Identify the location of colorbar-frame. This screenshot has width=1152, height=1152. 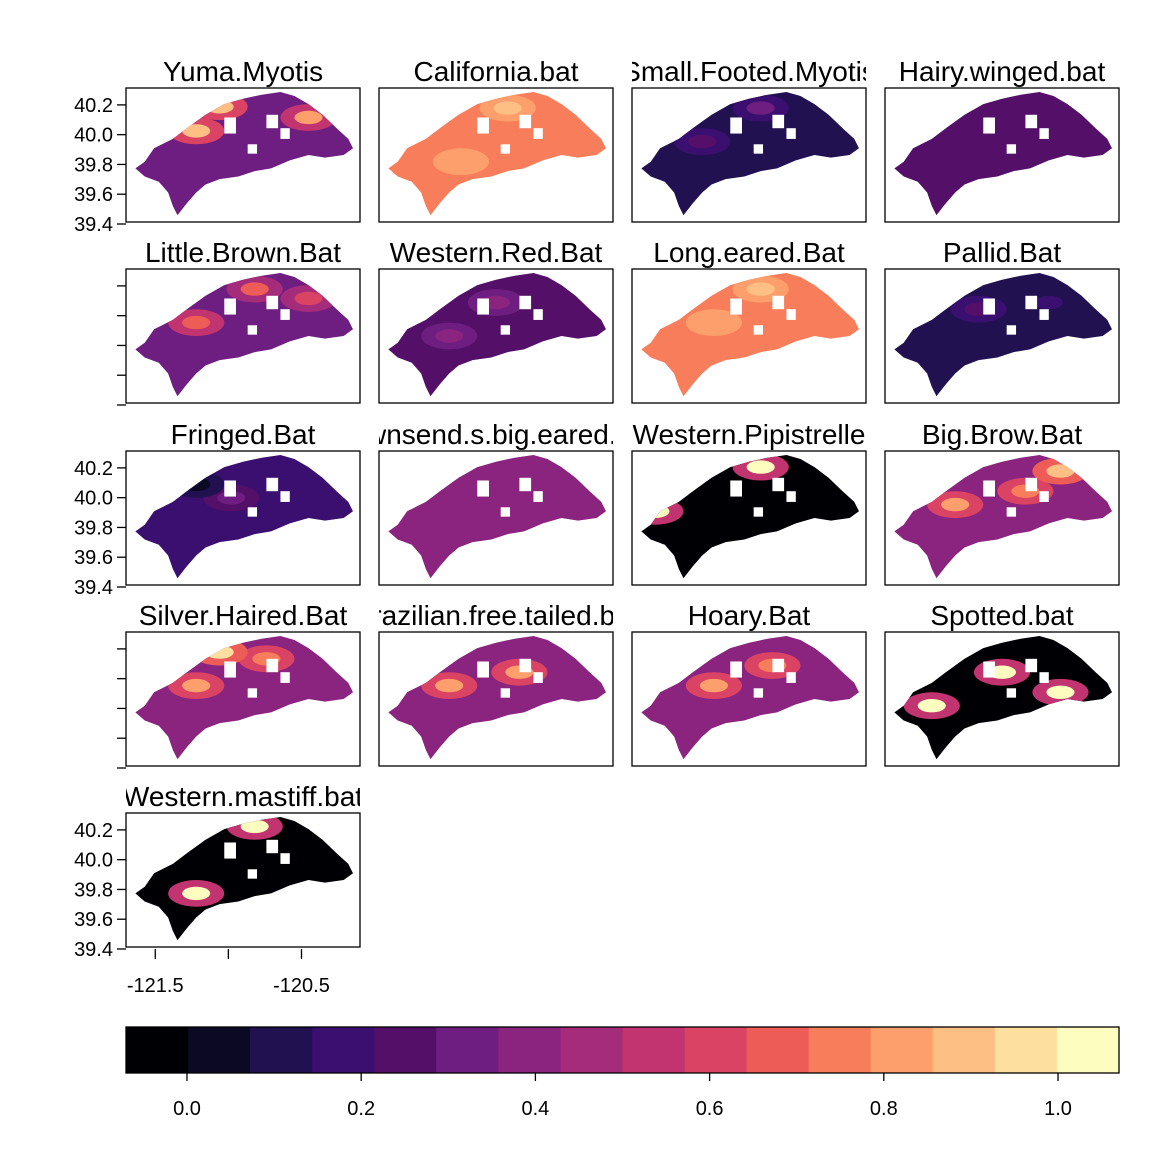
(622, 1050).